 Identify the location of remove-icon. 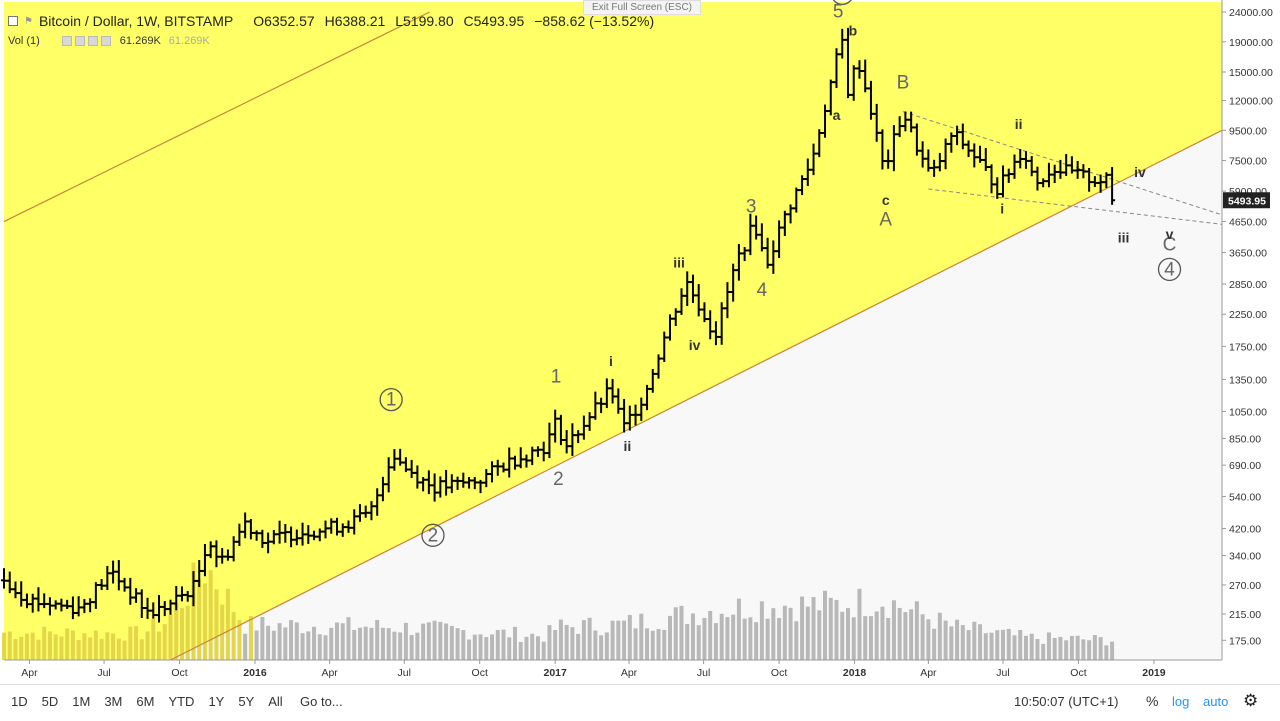
(92, 41).